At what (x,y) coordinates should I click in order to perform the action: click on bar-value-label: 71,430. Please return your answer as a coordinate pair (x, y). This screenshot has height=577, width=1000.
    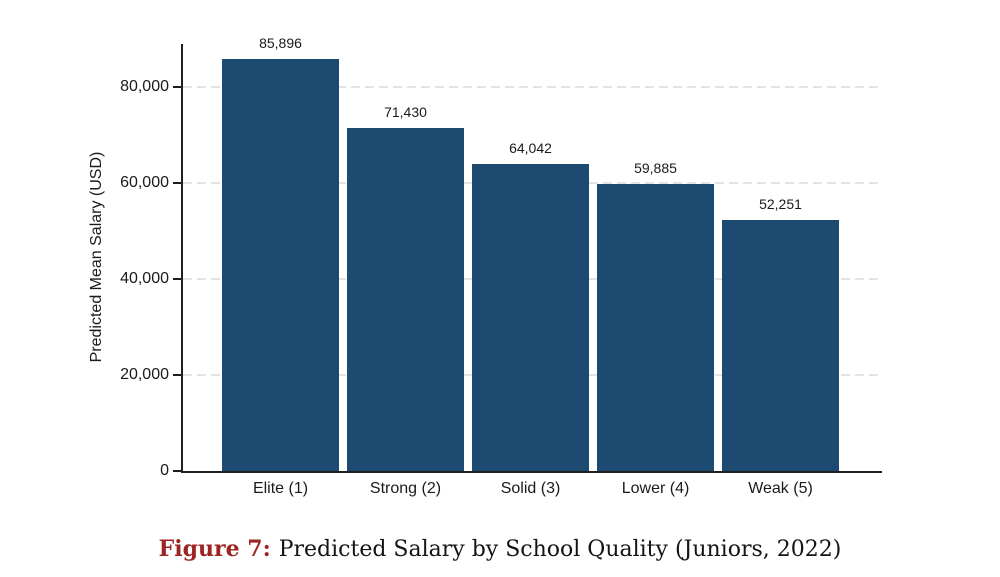
    Looking at the image, I should click on (405, 112).